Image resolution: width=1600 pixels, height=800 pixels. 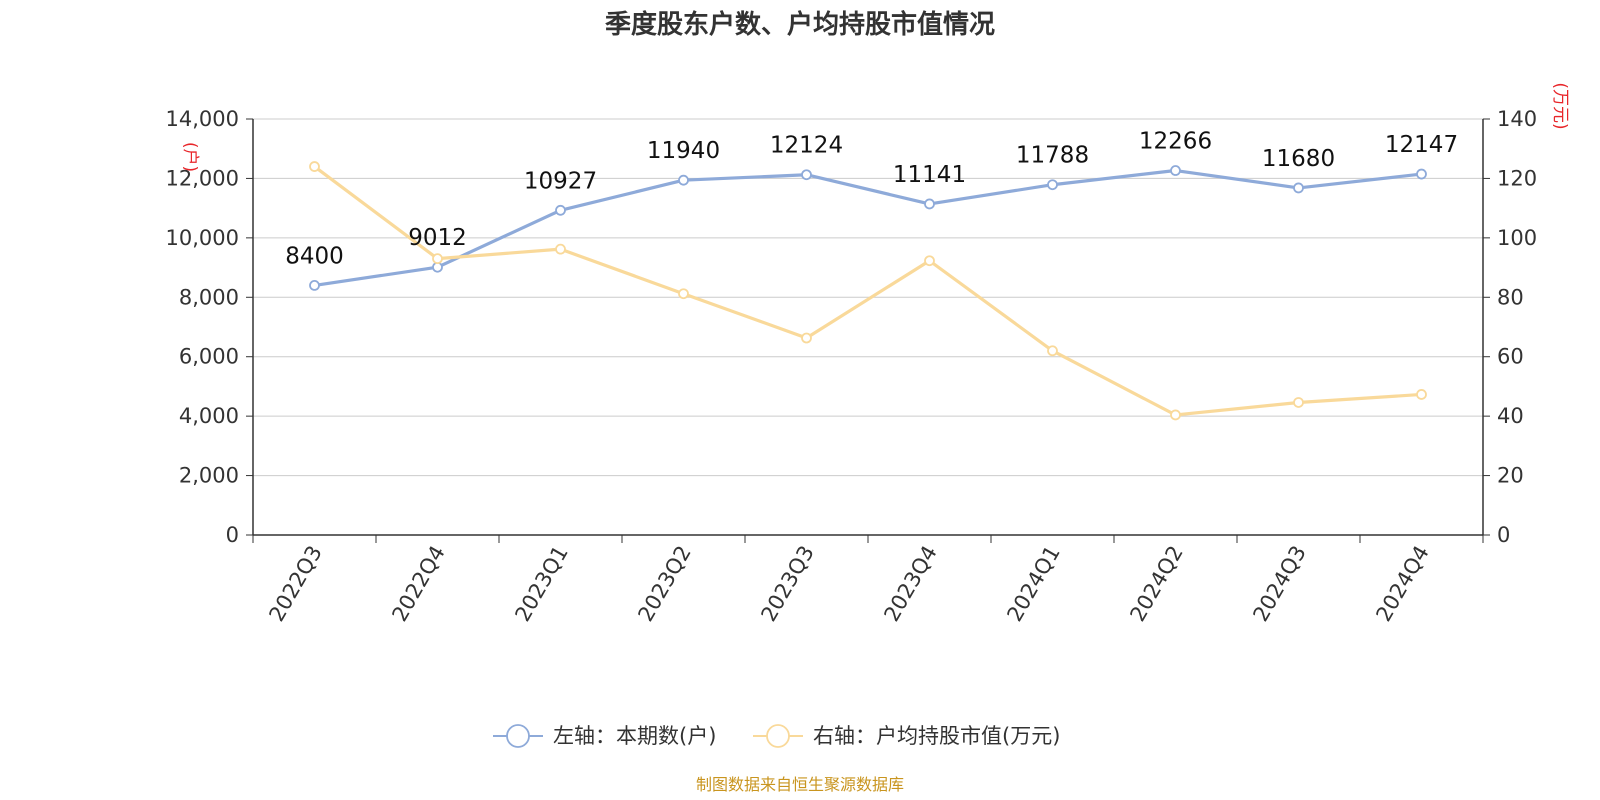 I want to click on right-axis-tick-label: 20, so click(x=1510, y=476).